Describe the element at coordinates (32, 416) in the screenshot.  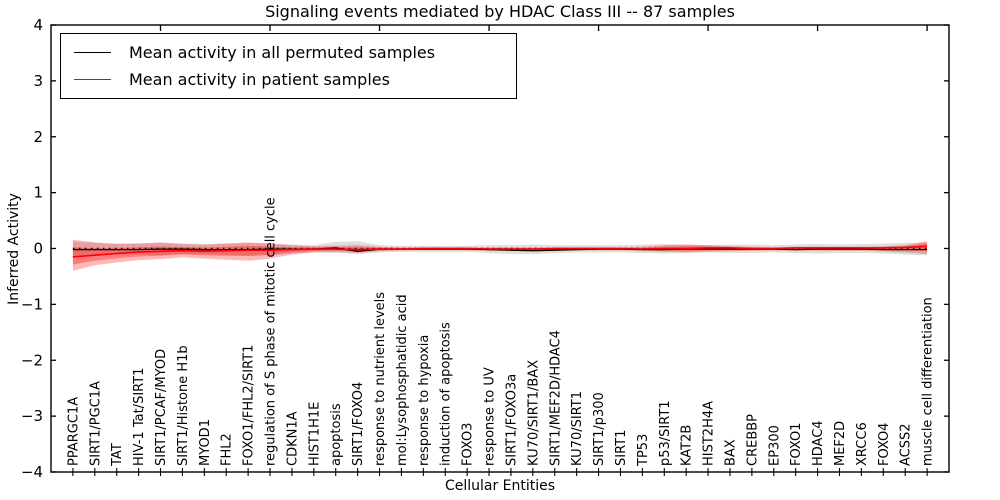
I see `y-tick-label: −3` at that location.